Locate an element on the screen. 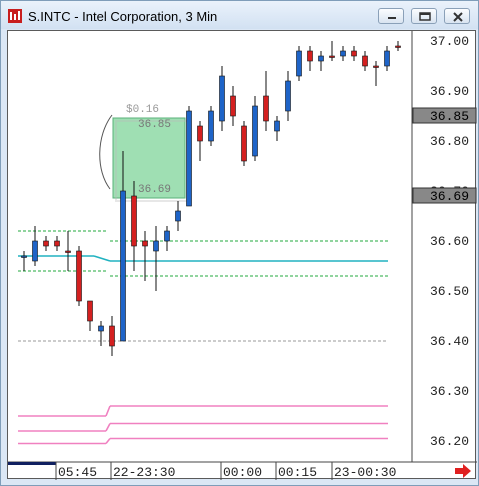 The image size is (479, 486). y-tick-label: 36.90 is located at coordinates (449, 91).